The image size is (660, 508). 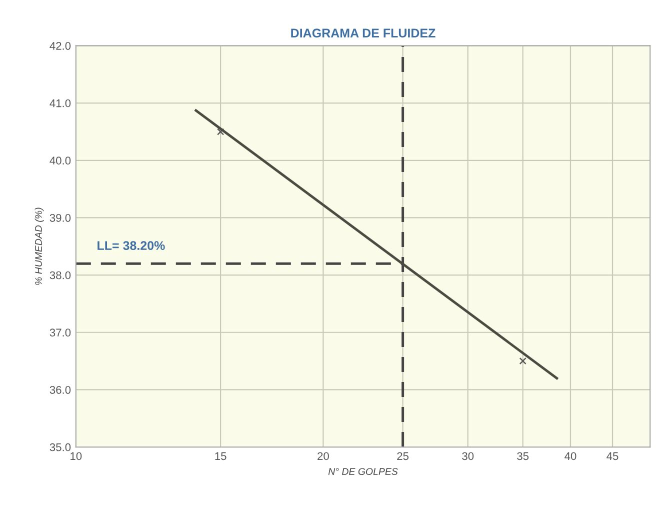 I want to click on y-tick-label: 38.0, so click(x=60, y=275).